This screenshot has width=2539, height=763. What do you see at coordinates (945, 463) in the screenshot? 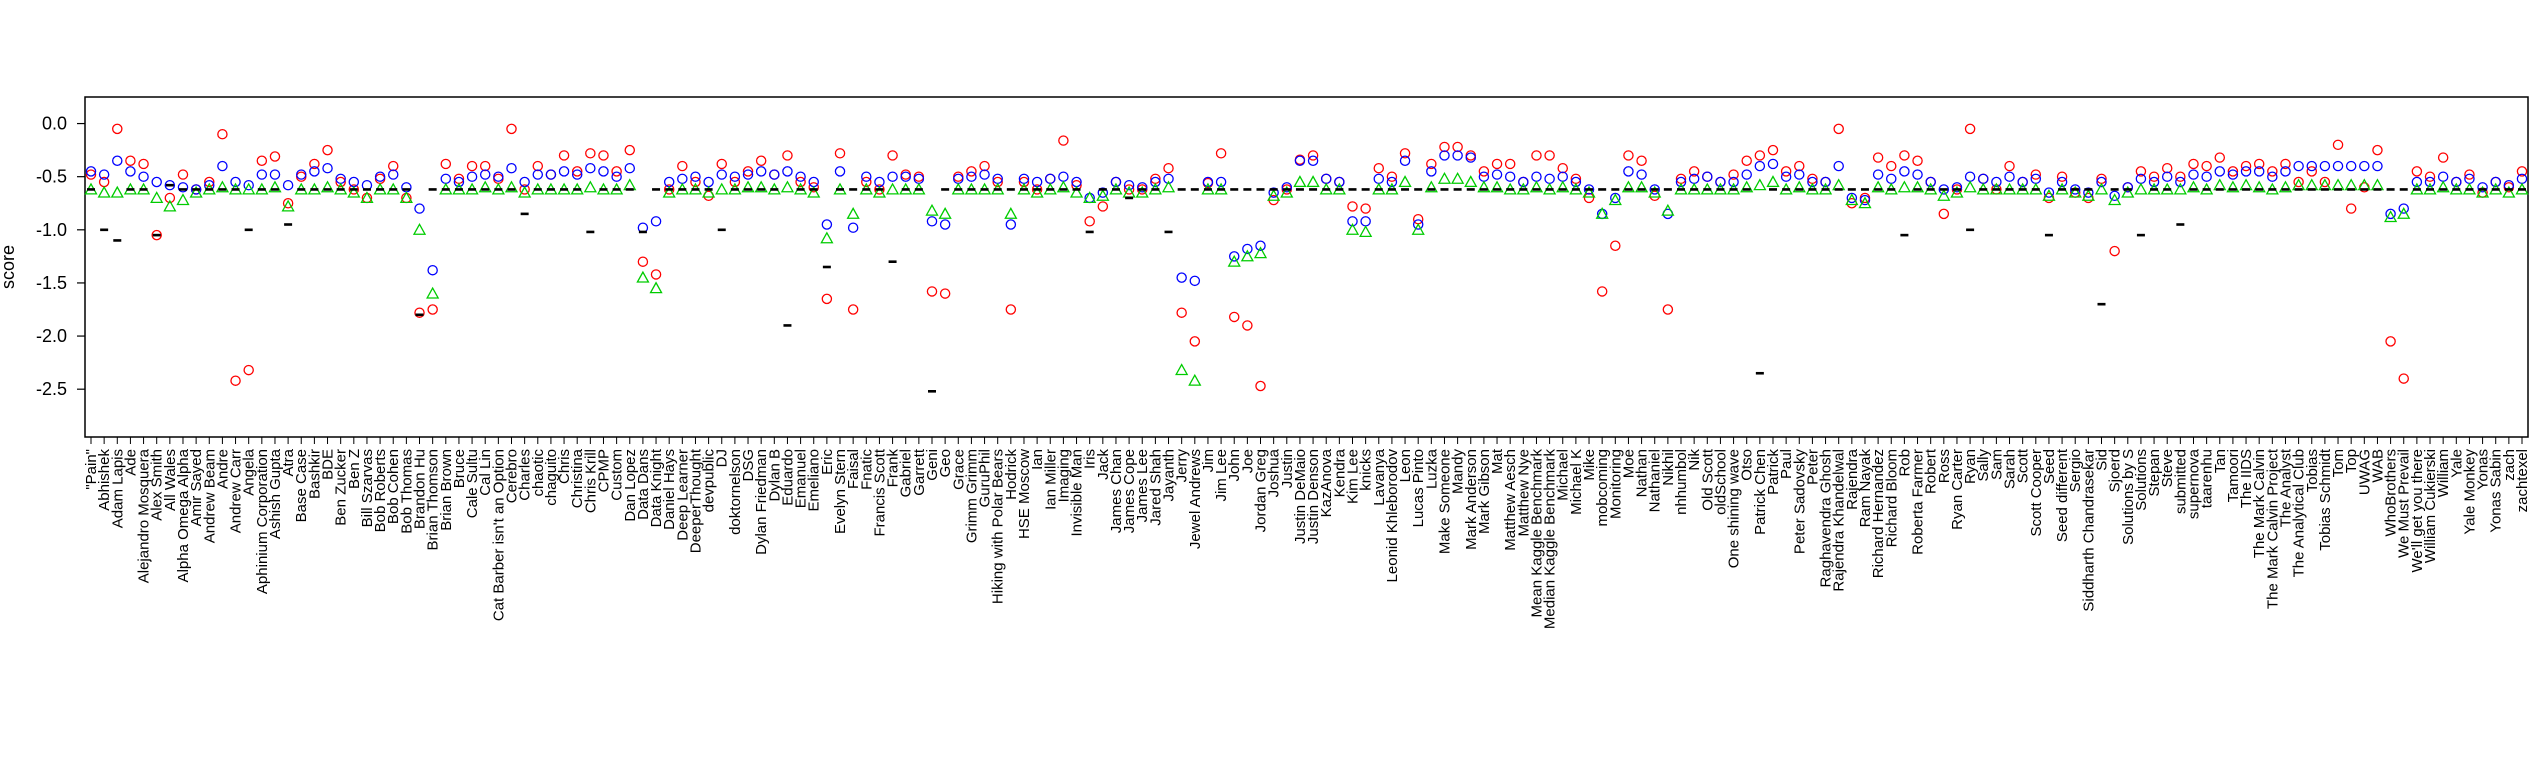
I see `x-tick-label: Geo` at bounding box center [945, 463].